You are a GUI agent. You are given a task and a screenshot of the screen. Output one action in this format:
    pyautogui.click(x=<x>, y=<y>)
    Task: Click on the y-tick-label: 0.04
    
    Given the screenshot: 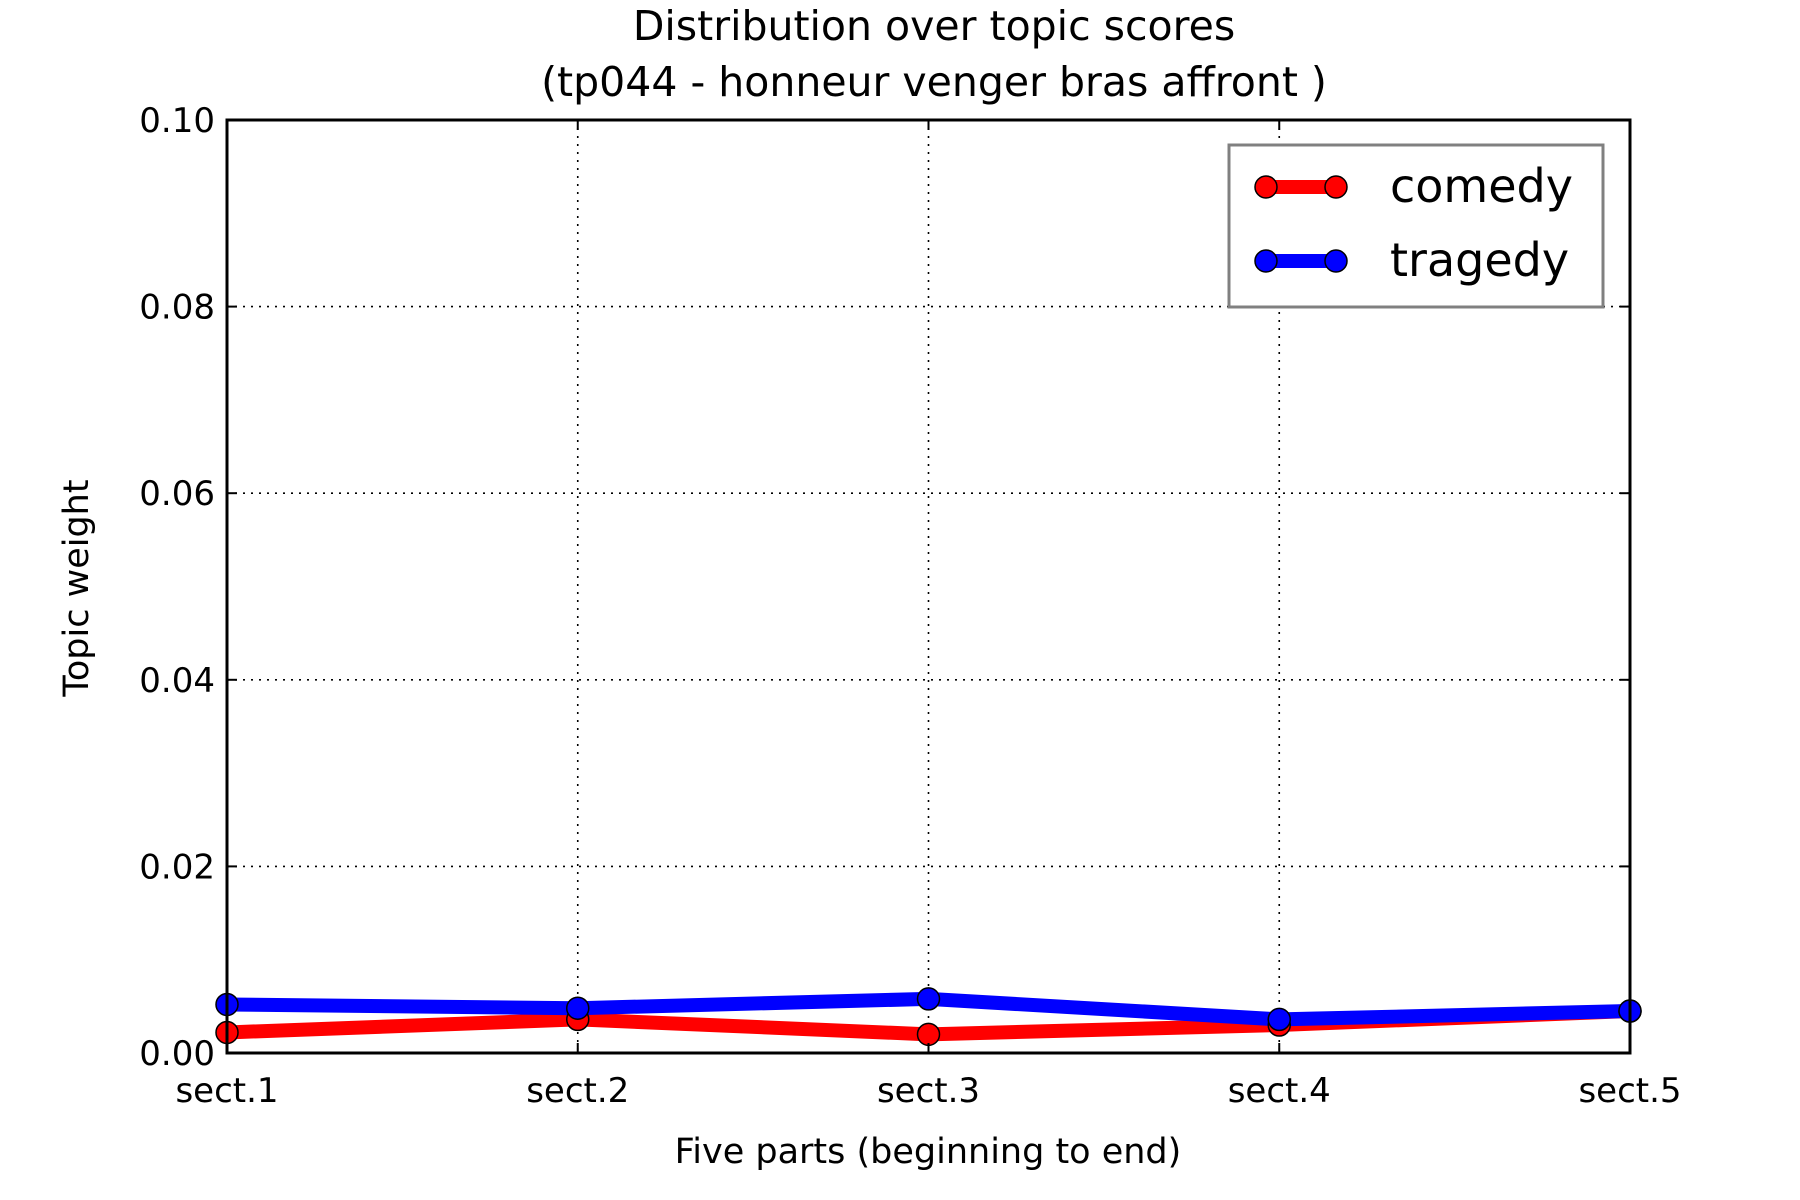 What is the action you would take?
    pyautogui.click(x=177, y=681)
    